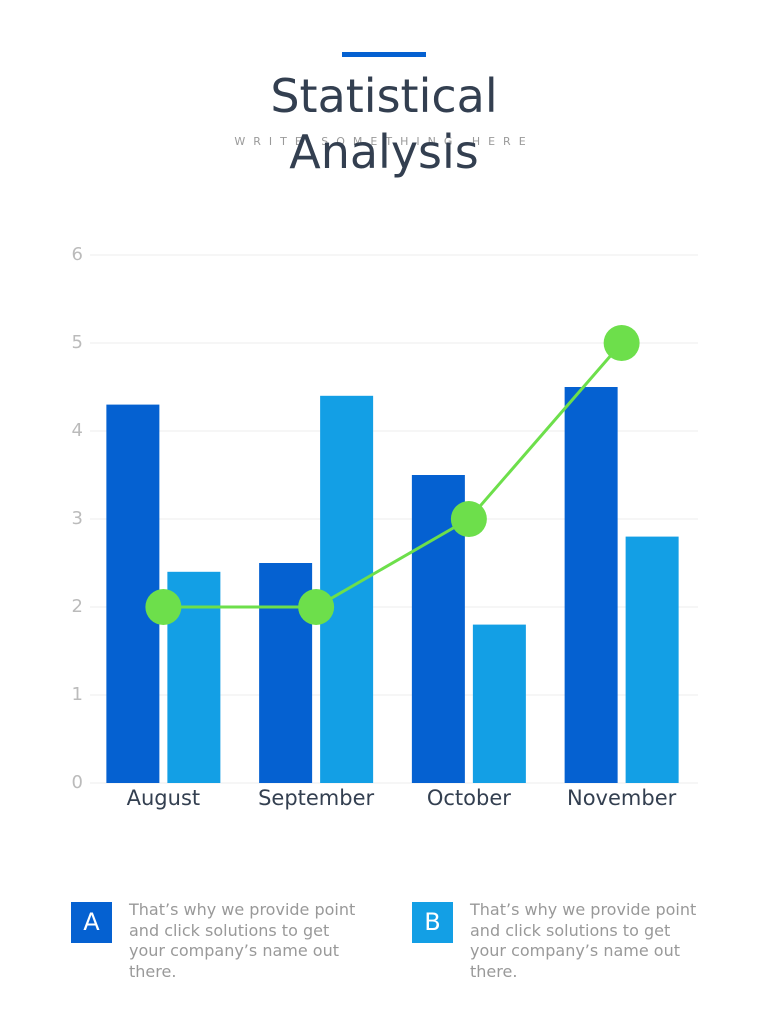  I want to click on legend-swatch: A, so click(91, 922).